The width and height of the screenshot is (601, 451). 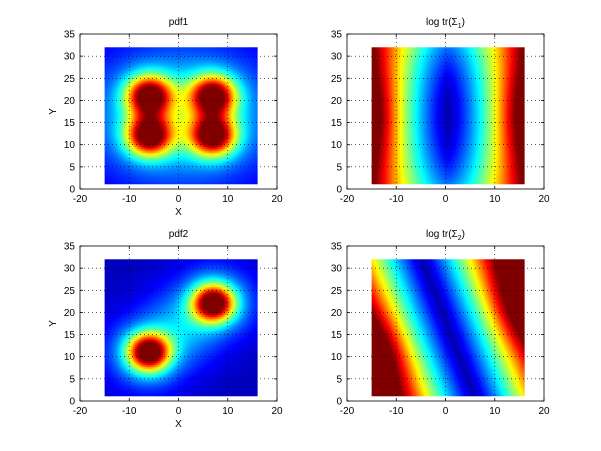 What do you see at coordinates (445, 235) in the screenshot?
I see `chart-title: log tr(Σ2)` at bounding box center [445, 235].